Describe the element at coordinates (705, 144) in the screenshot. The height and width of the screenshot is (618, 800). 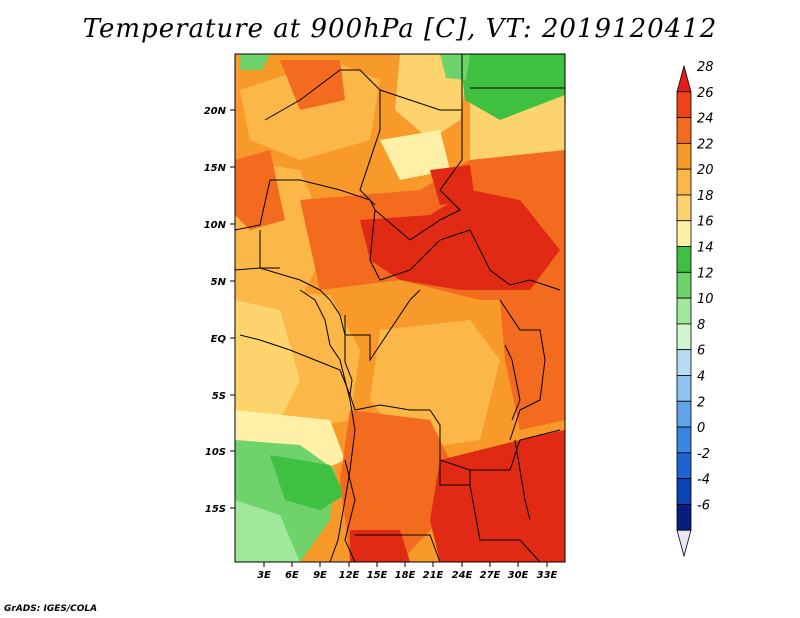
I see `colorbar-label: 22` at that location.